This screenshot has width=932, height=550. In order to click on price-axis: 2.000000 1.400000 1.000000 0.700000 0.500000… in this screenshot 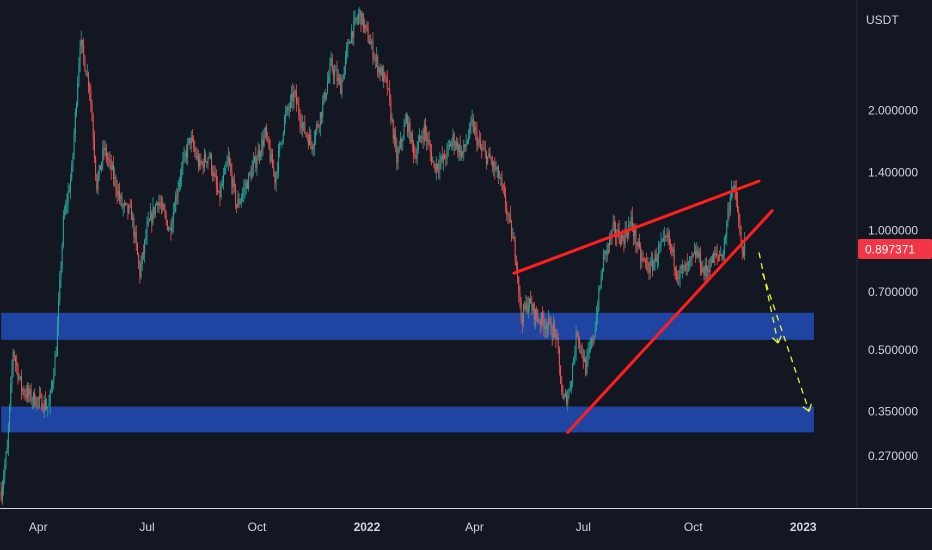, I will do `click(893, 283)`.